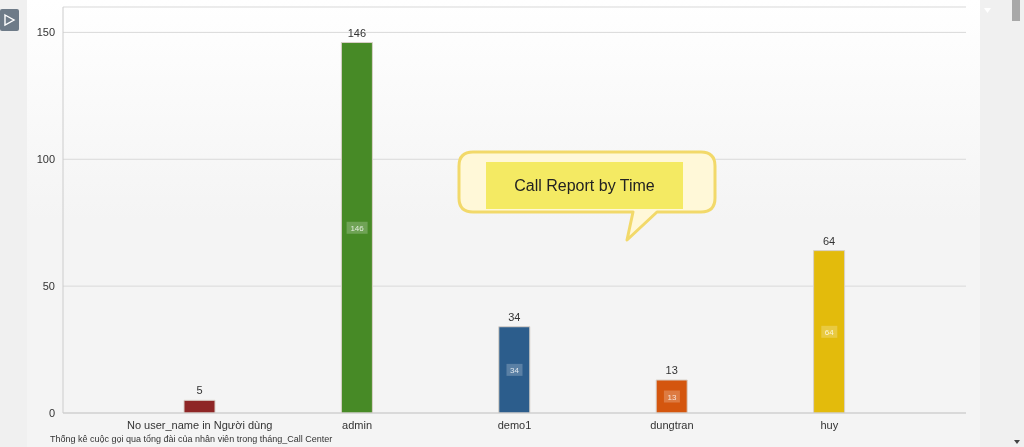 Image resolution: width=1024 pixels, height=447 pixels. I want to click on annotation: 34, so click(515, 370).